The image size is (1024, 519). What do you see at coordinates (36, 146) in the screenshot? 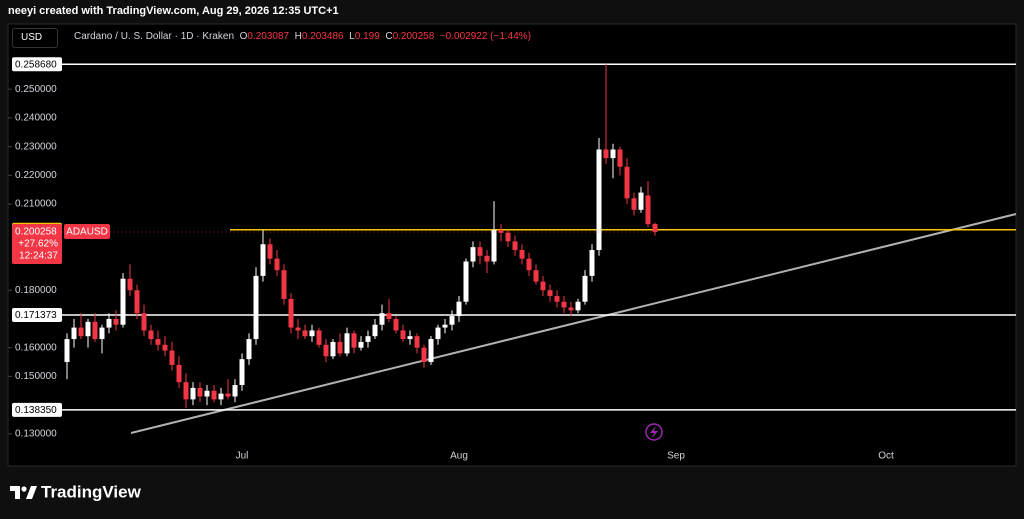
I see `y-tick-label: 0.230000` at bounding box center [36, 146].